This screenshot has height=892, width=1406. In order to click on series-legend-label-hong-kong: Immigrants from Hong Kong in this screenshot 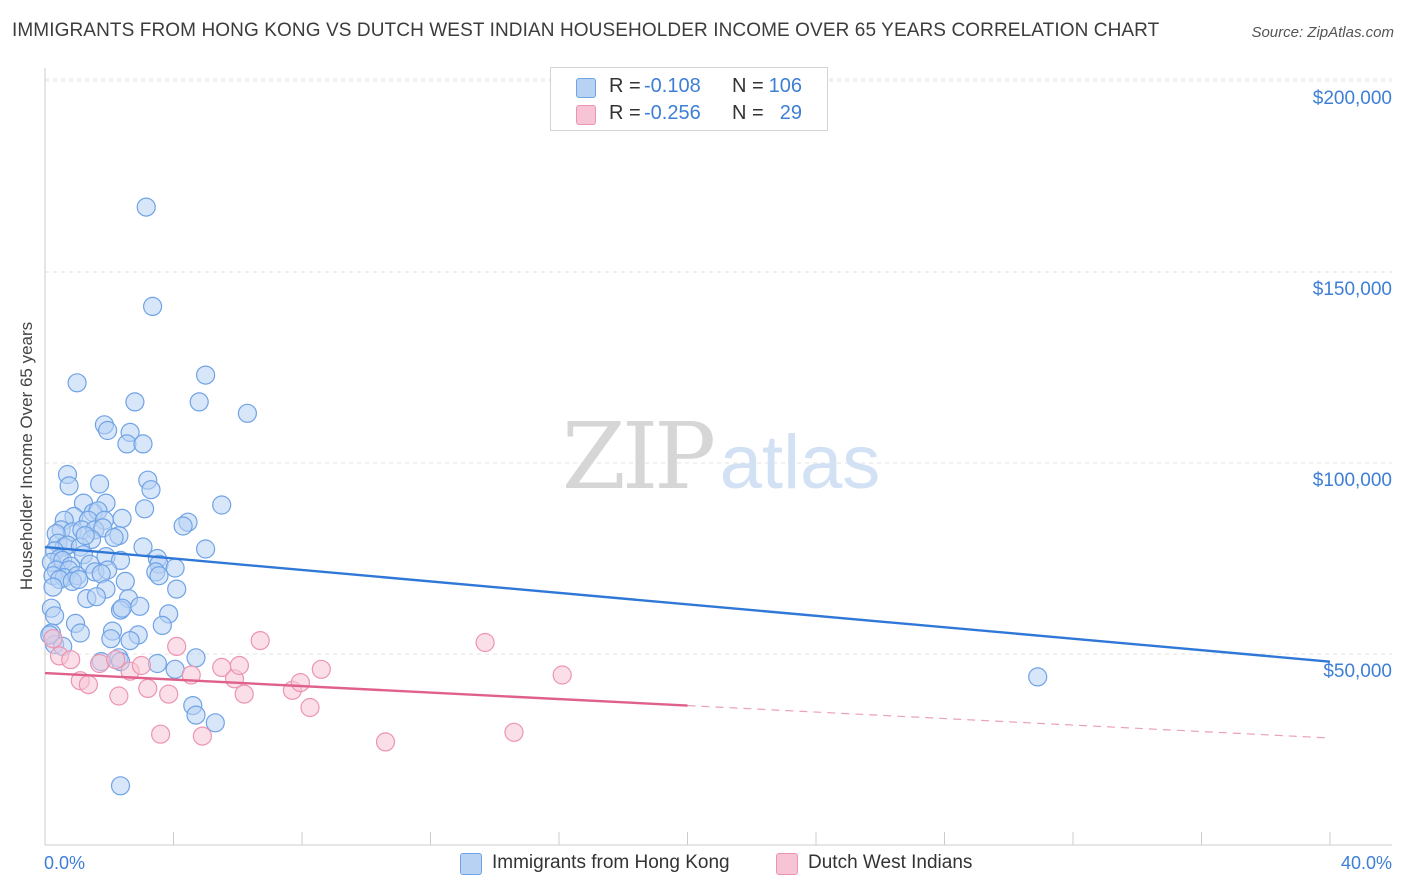, I will do `click(611, 862)`.